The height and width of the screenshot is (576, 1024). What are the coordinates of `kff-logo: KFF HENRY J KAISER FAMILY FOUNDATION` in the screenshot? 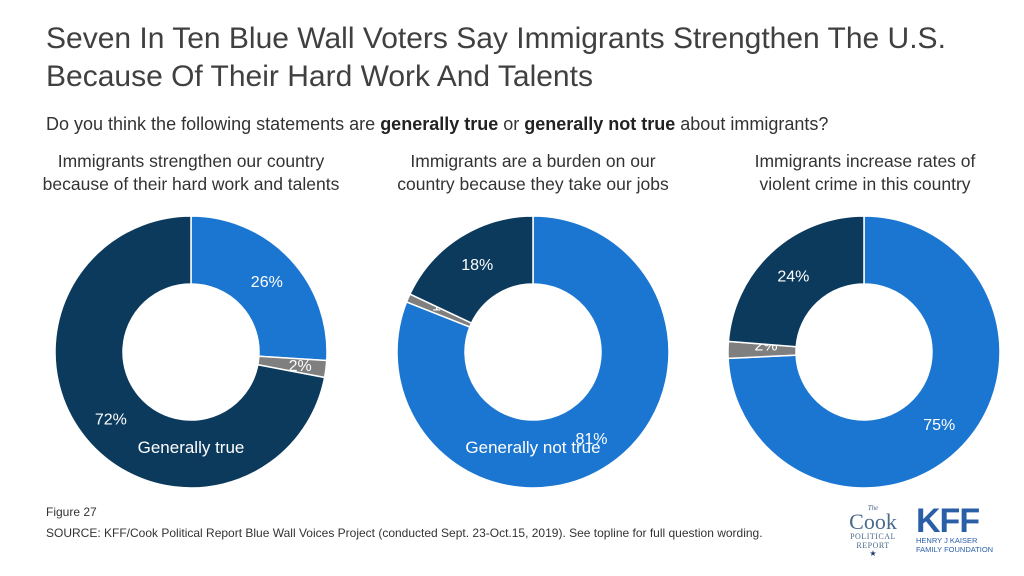 It's located at (956, 528).